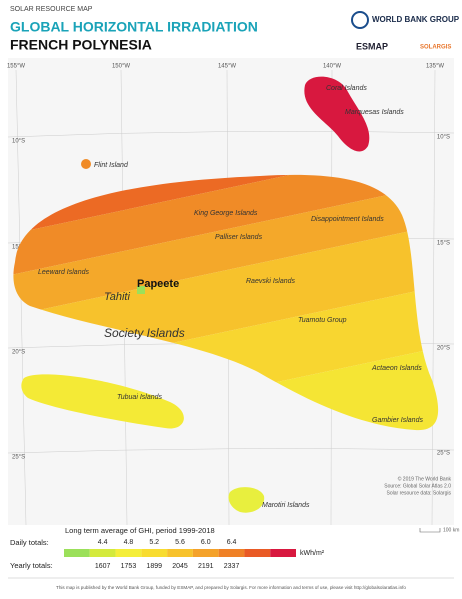 Image resolution: width=462 pixels, height=599 pixels. What do you see at coordinates (232, 542) in the screenshot?
I see `legend-daily: 6.4` at bounding box center [232, 542].